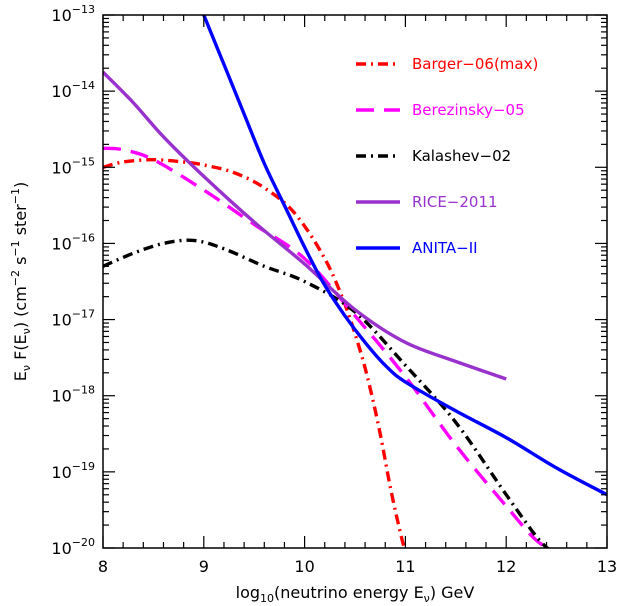 The image size is (621, 606). What do you see at coordinates (506, 566) in the screenshot?
I see `x-tick-label: 12` at bounding box center [506, 566].